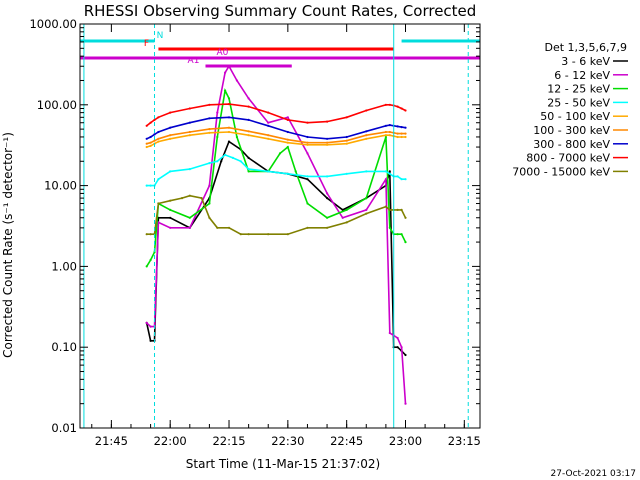  What do you see at coordinates (405, 441) in the screenshot?
I see `x-tick-label-5: 23:00` at bounding box center [405, 441].